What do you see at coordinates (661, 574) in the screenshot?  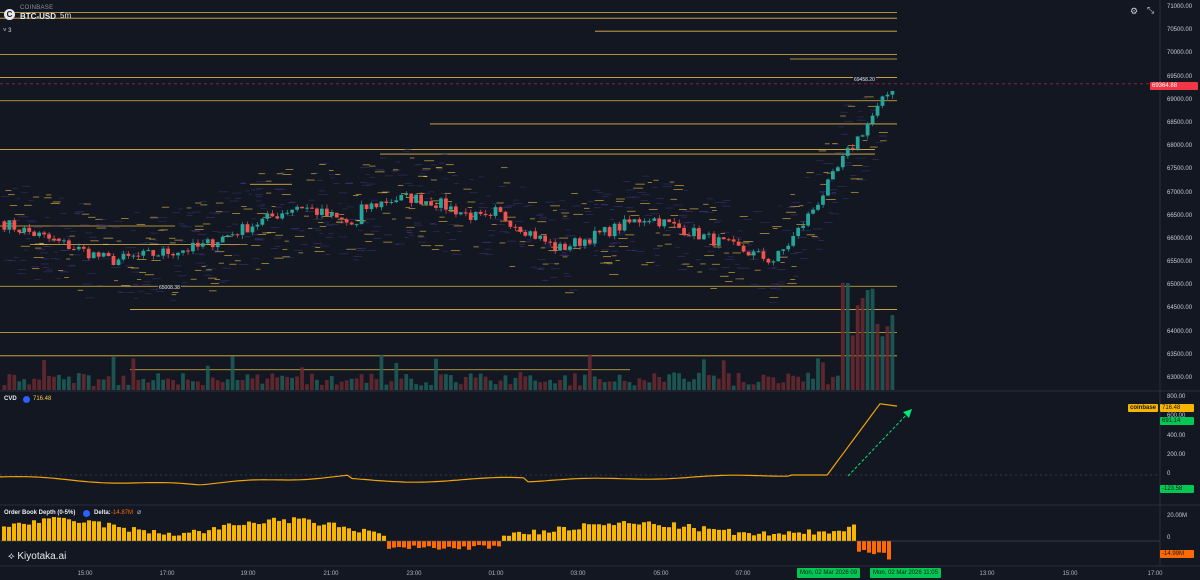 I see `time-tick-label: 05:00` at bounding box center [661, 574].